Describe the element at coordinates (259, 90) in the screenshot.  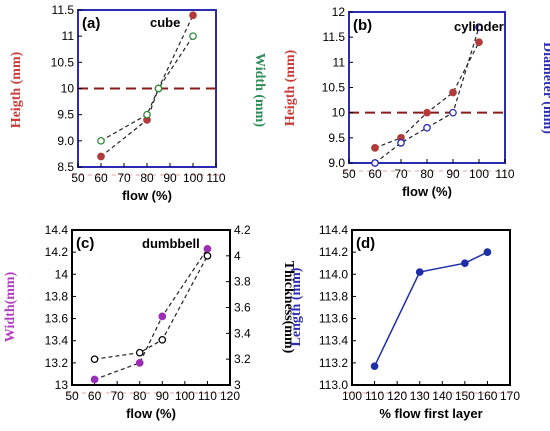
I see `y-right-axis-label: Width (mm)` at that location.